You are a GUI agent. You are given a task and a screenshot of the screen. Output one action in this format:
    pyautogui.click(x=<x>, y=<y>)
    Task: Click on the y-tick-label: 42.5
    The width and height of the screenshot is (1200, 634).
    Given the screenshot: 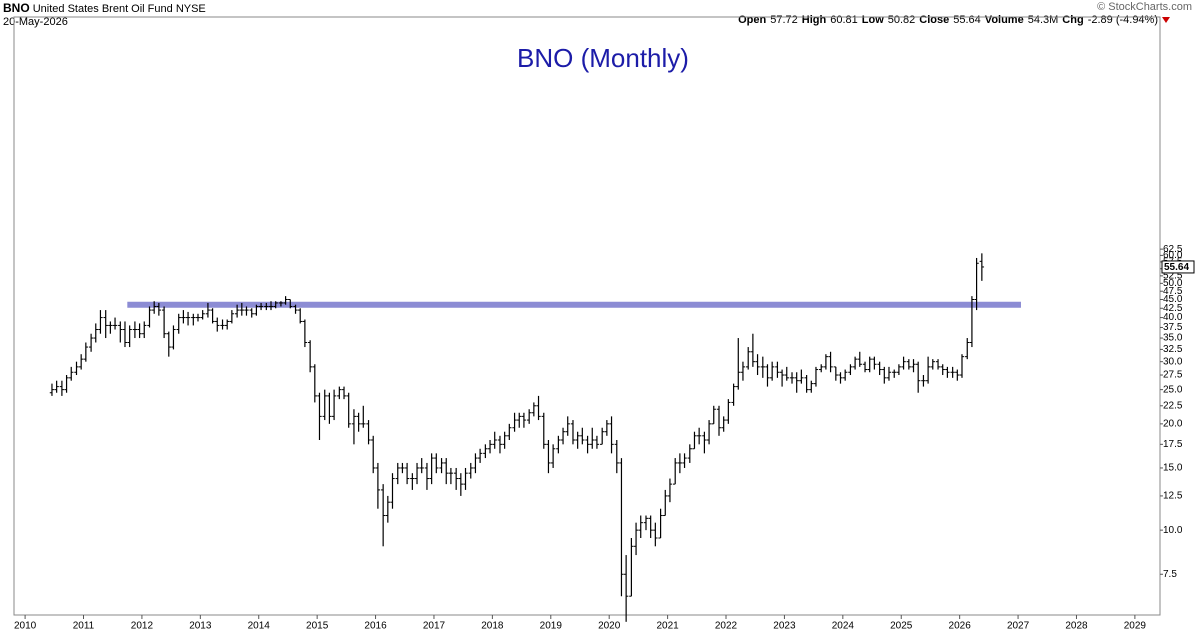 What is the action you would take?
    pyautogui.click(x=1173, y=308)
    